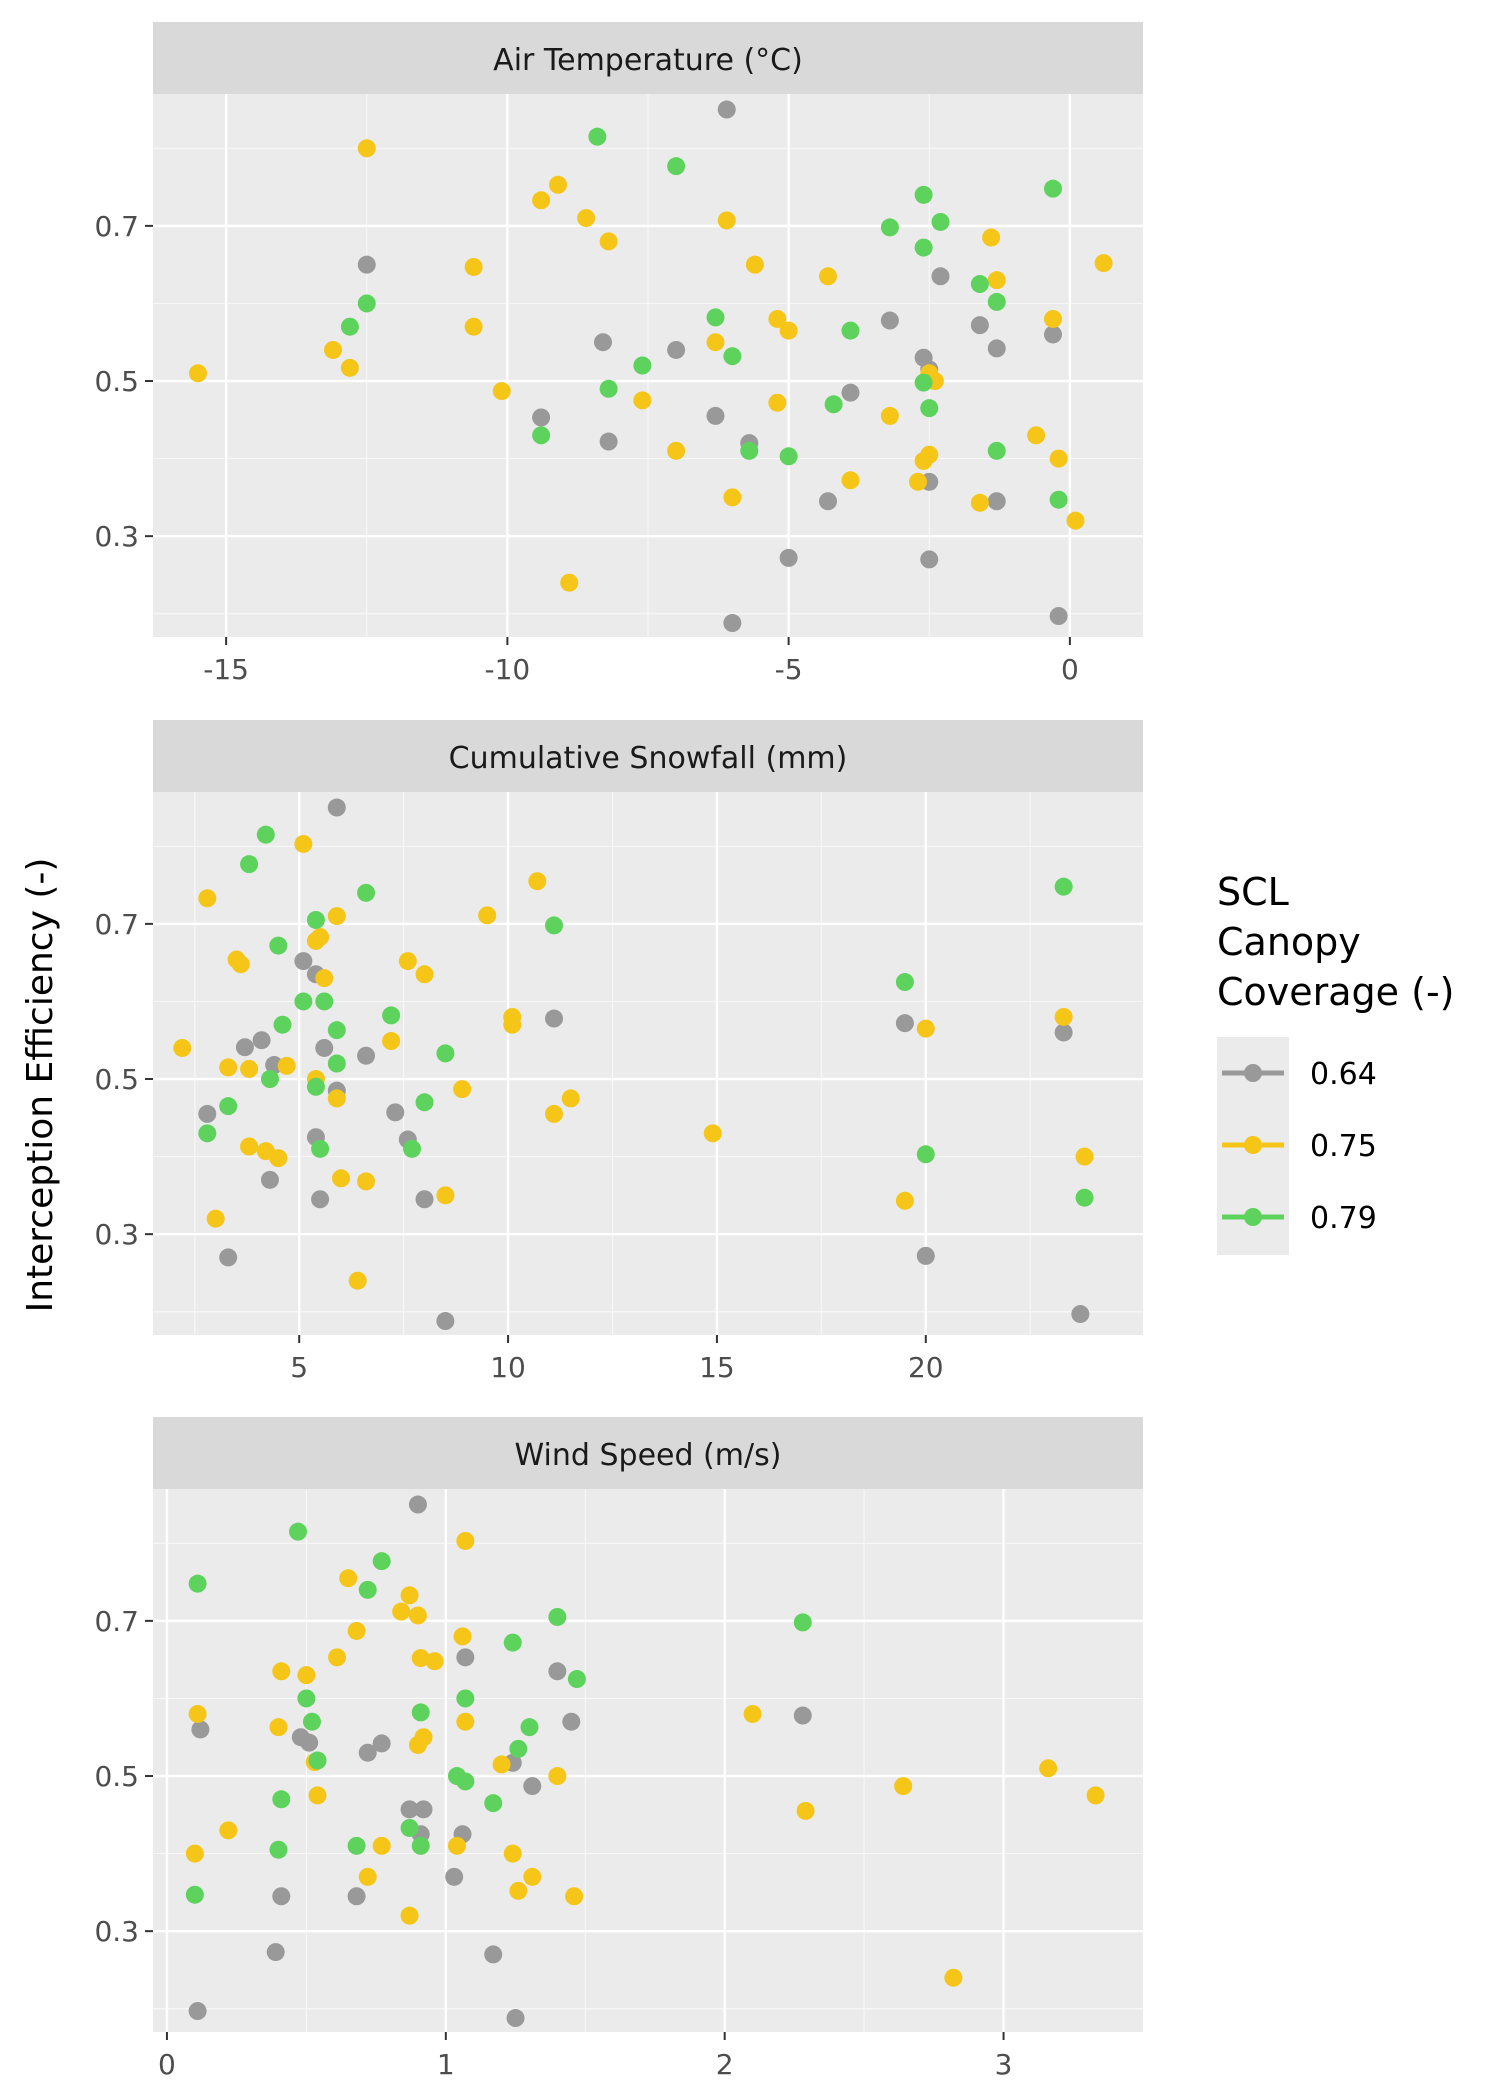 The image size is (1500, 2100). Describe the element at coordinates (1336, 1062) in the screenshot. I see `legend: SCL Canopy Coverage (-) 0.64 0.75 0.79` at that location.